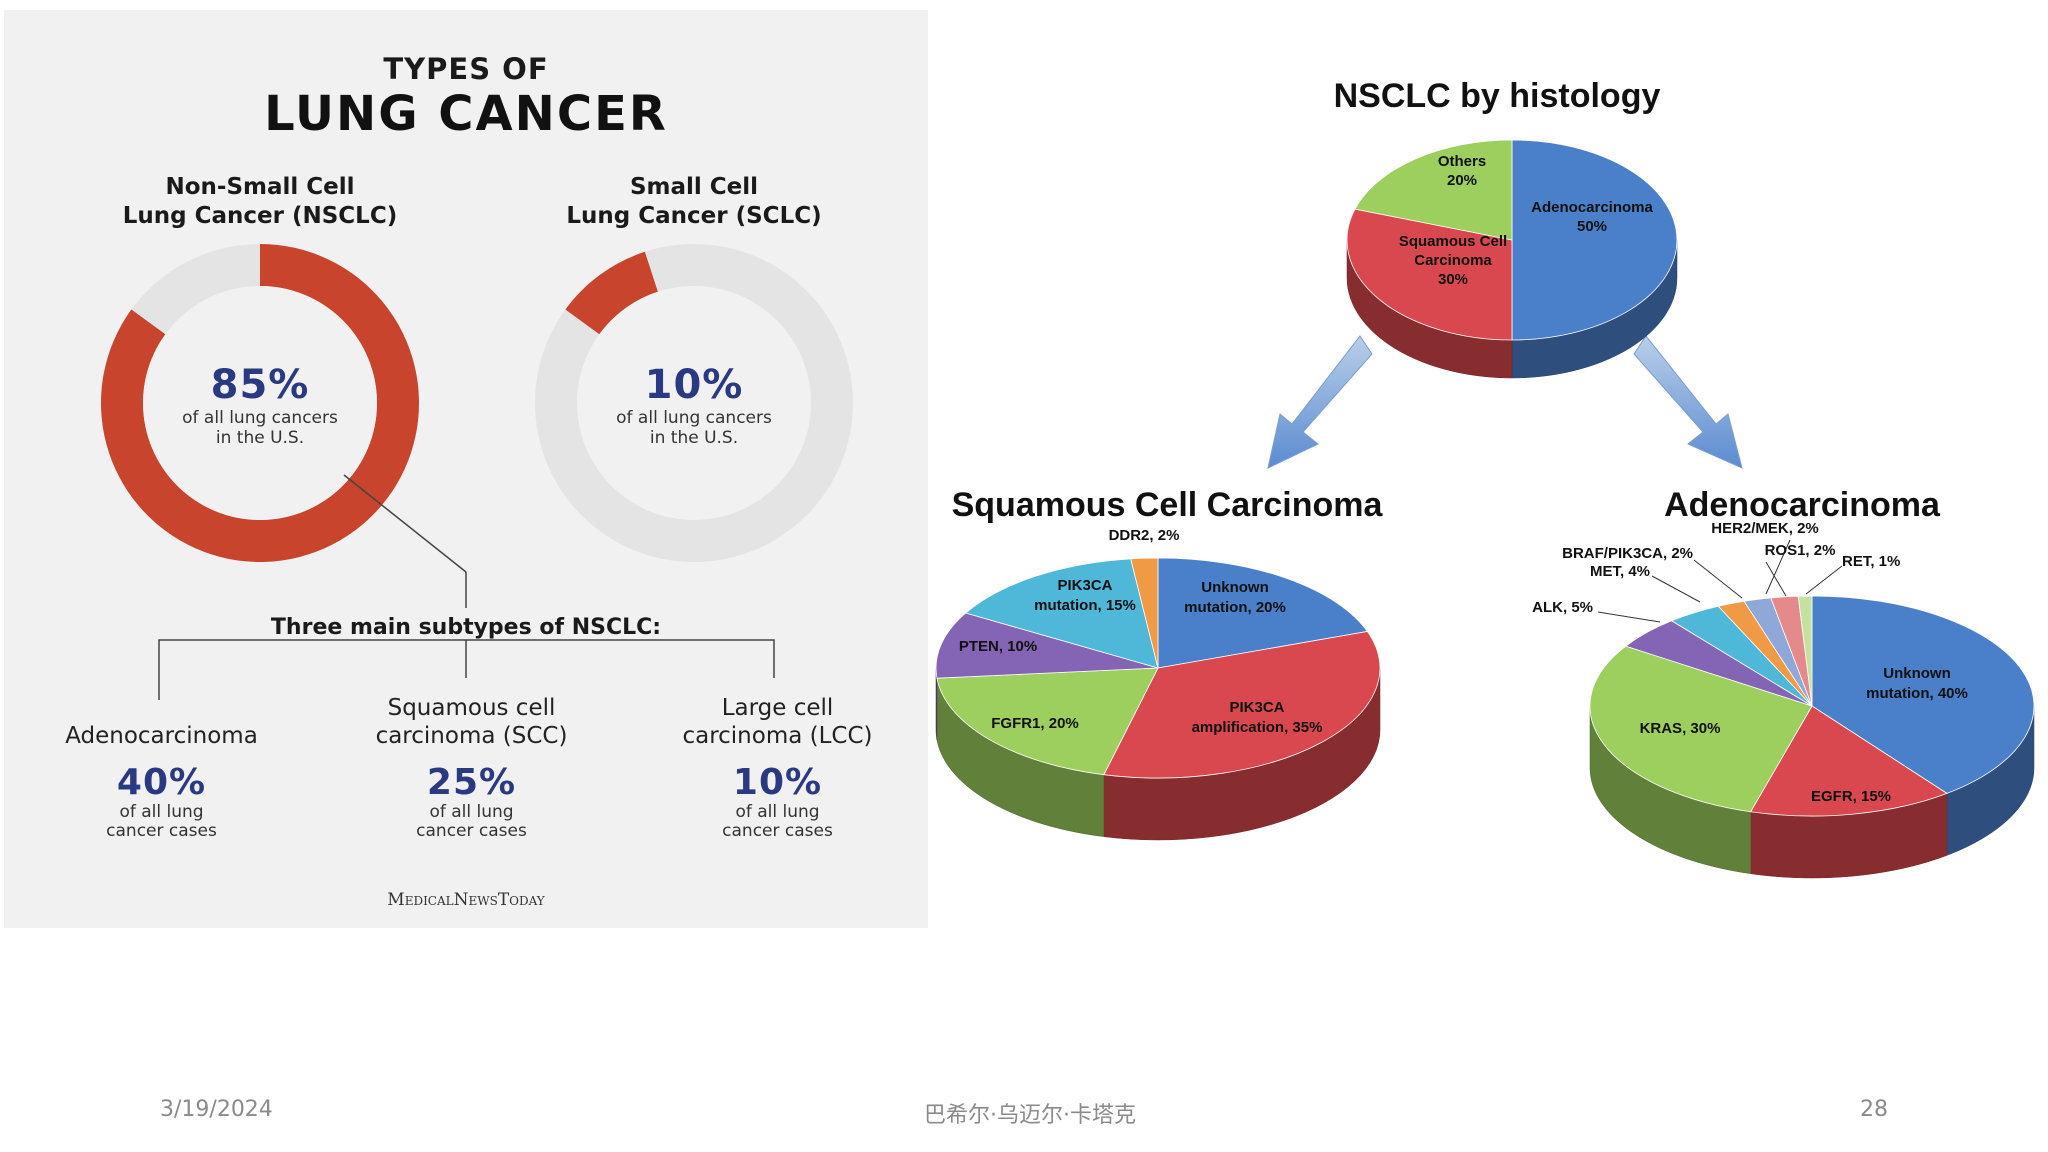 The width and height of the screenshot is (2048, 1152). What do you see at coordinates (466, 900) in the screenshot?
I see `medical-news-today-logo: MedicalNewsToday` at bounding box center [466, 900].